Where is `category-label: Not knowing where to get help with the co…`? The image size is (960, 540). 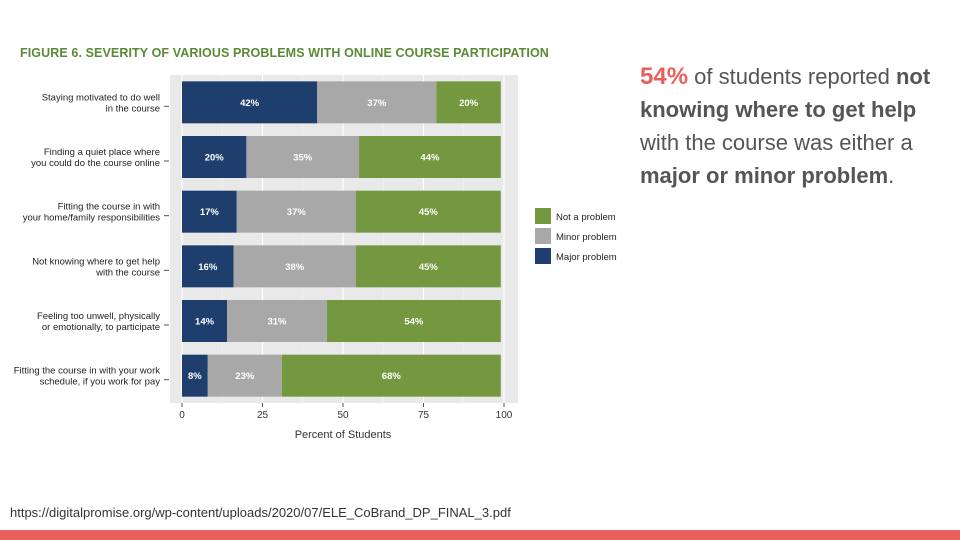
category-label: Not knowing where to get help with the co… is located at coordinates (96, 267).